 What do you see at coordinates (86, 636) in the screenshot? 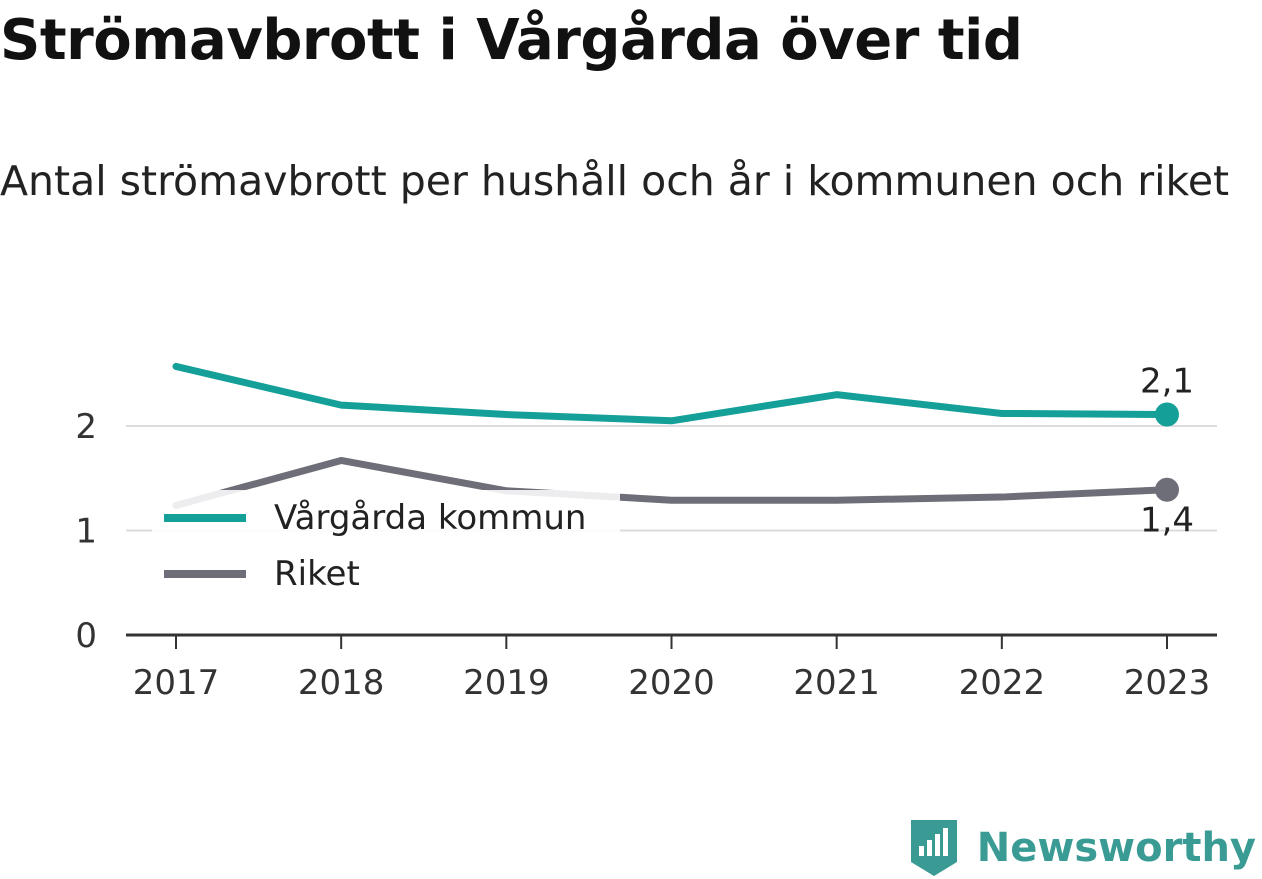
I see `y-tick-label-0: 0` at bounding box center [86, 636].